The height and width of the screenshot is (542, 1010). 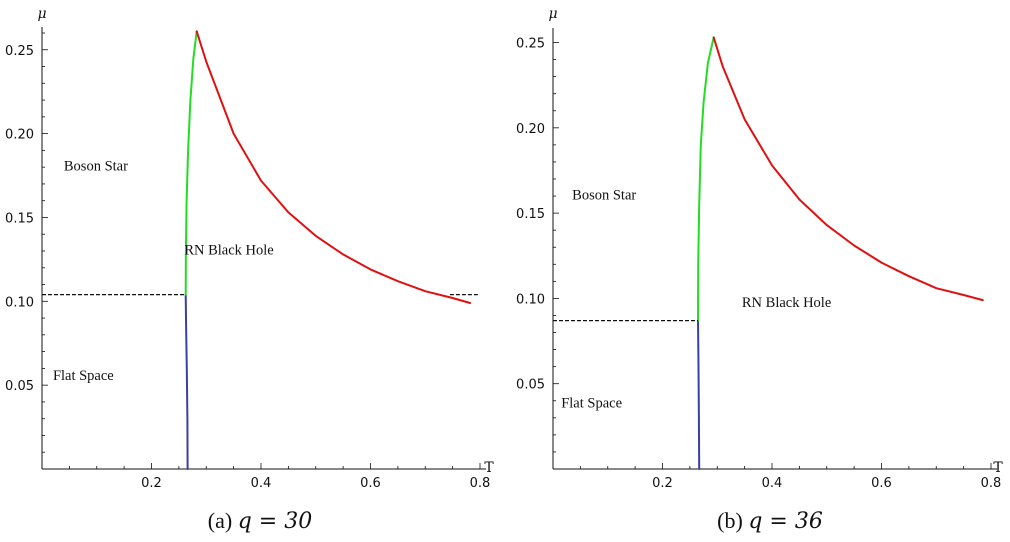 I want to click on caption-formula: q = 30, so click(x=275, y=521).